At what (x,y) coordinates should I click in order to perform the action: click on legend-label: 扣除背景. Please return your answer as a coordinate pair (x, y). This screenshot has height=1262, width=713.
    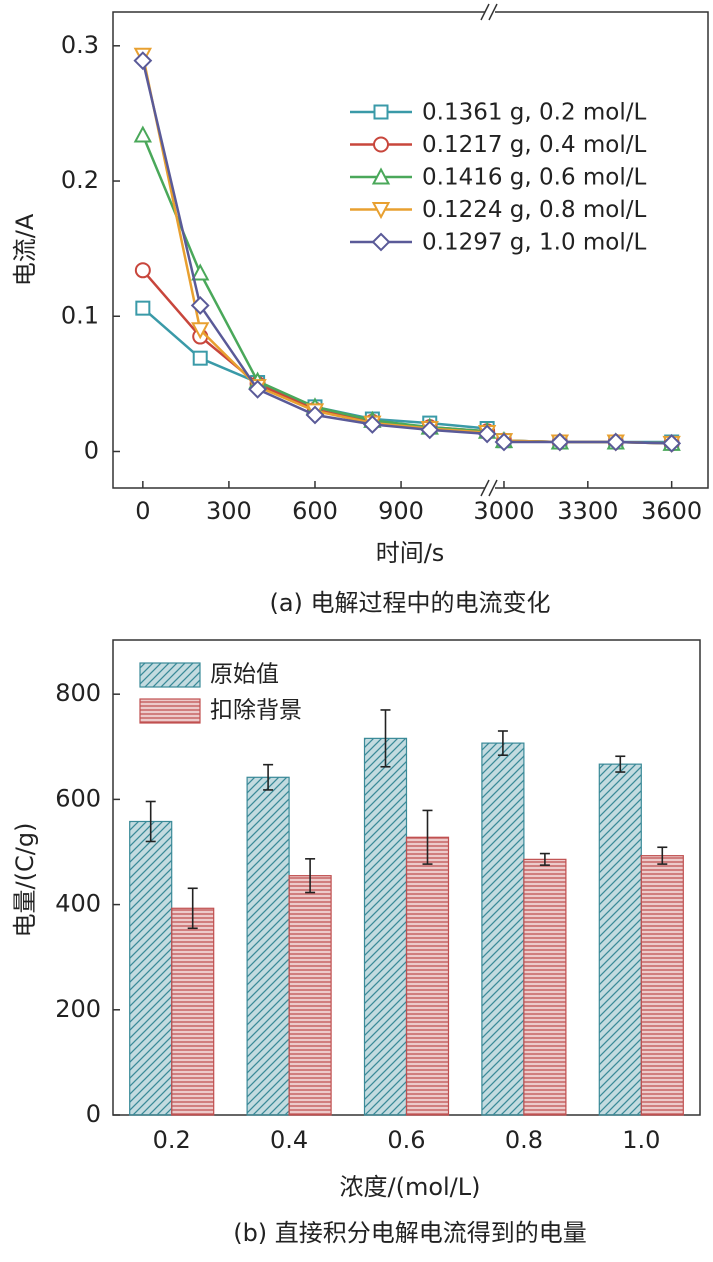
    Looking at the image, I should click on (256, 711).